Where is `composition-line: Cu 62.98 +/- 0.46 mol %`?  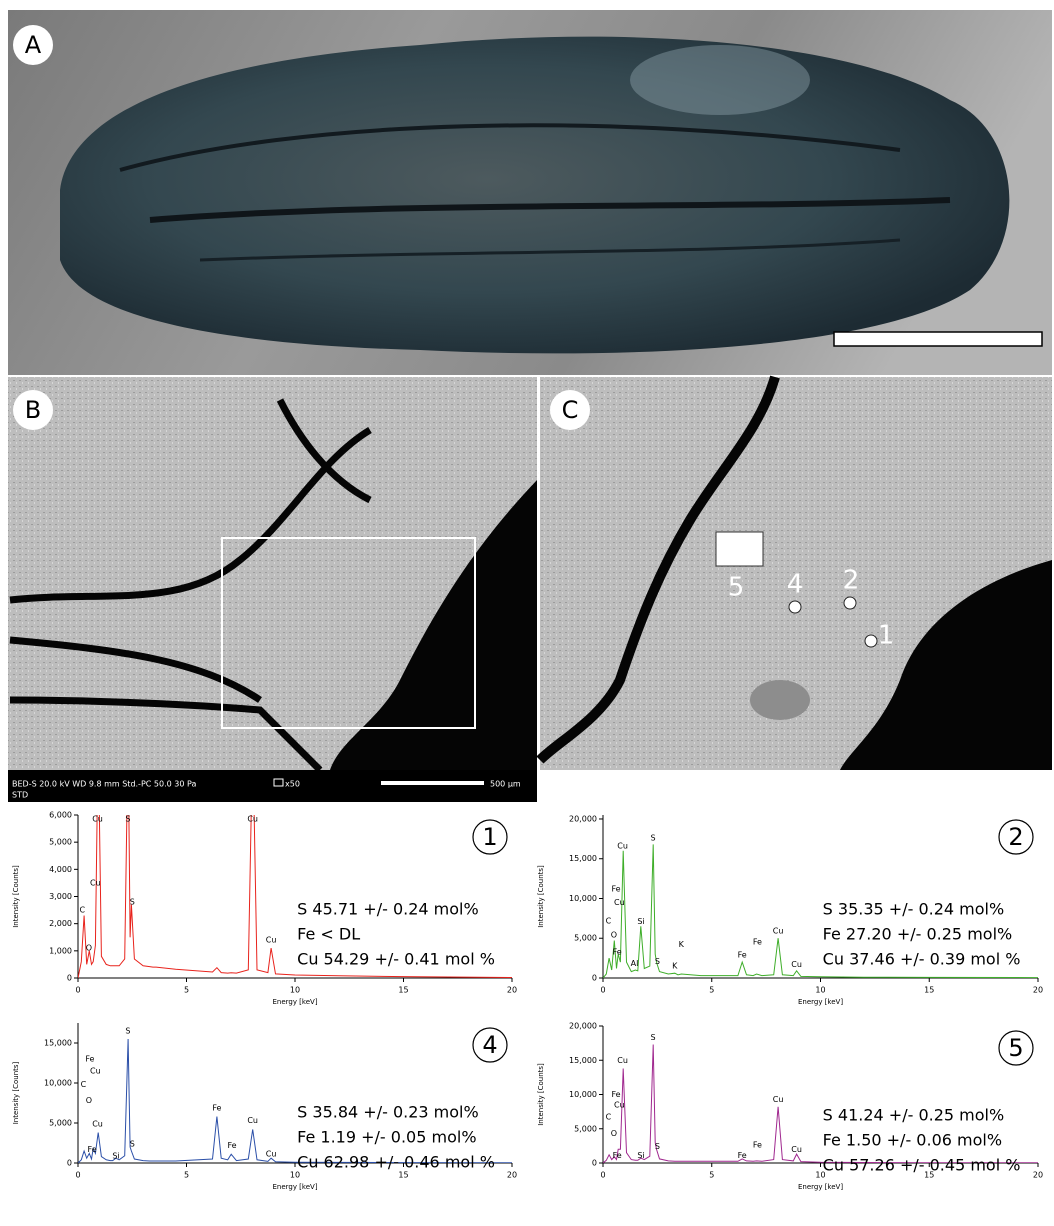 composition-line: Cu 62.98 +/- 0.46 mol % is located at coordinates (396, 1162).